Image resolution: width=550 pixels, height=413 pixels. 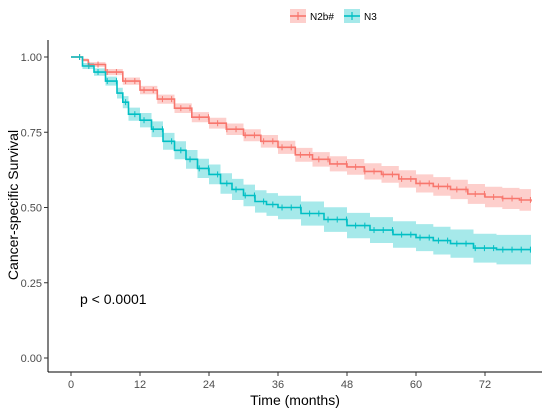 What do you see at coordinates (13, 205) in the screenshot?
I see `y-axis-title: Cancer-specific Survival` at bounding box center [13, 205].